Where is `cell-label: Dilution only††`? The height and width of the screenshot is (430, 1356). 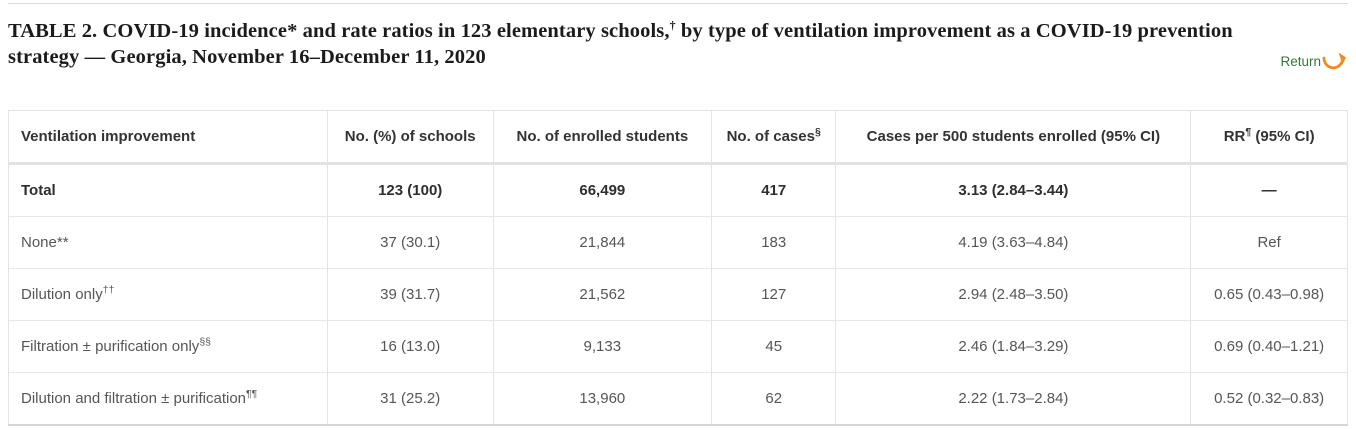 cell-label: Dilution only†† is located at coordinates (168, 295).